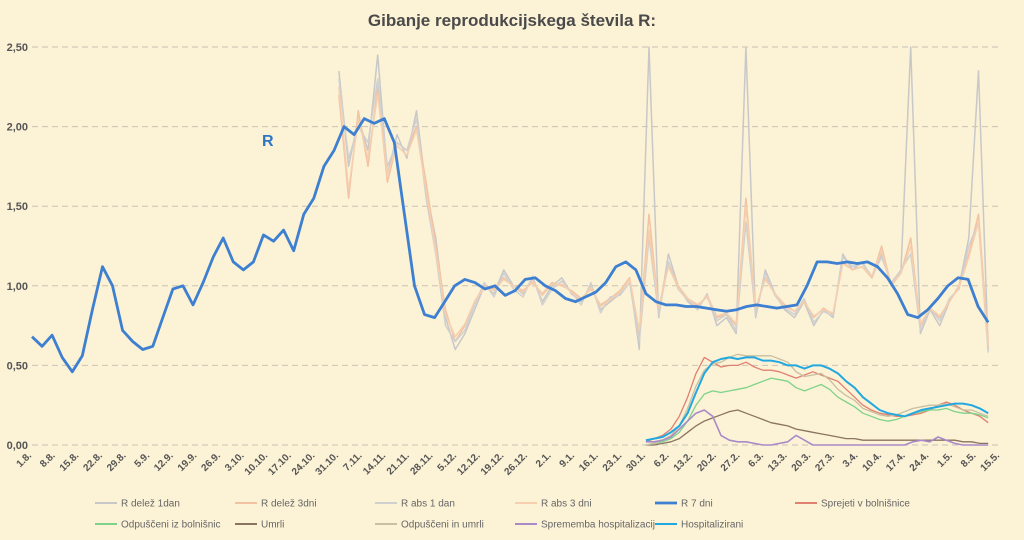  Describe the element at coordinates (969, 460) in the screenshot. I see `x-tick-label: 8.5.` at that location.